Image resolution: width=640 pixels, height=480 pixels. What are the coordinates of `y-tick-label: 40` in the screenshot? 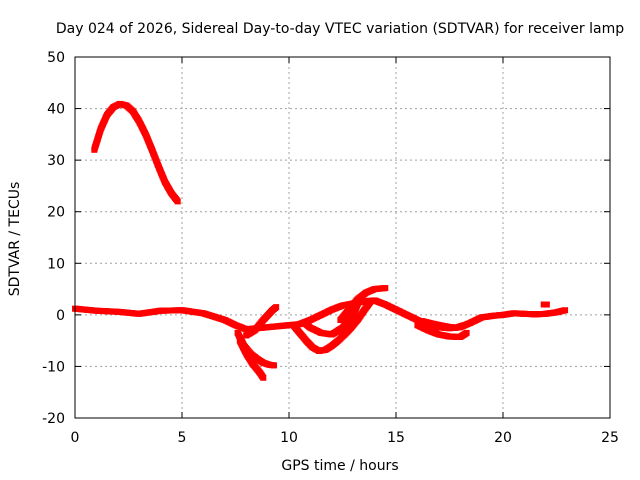 It's located at (56, 110).